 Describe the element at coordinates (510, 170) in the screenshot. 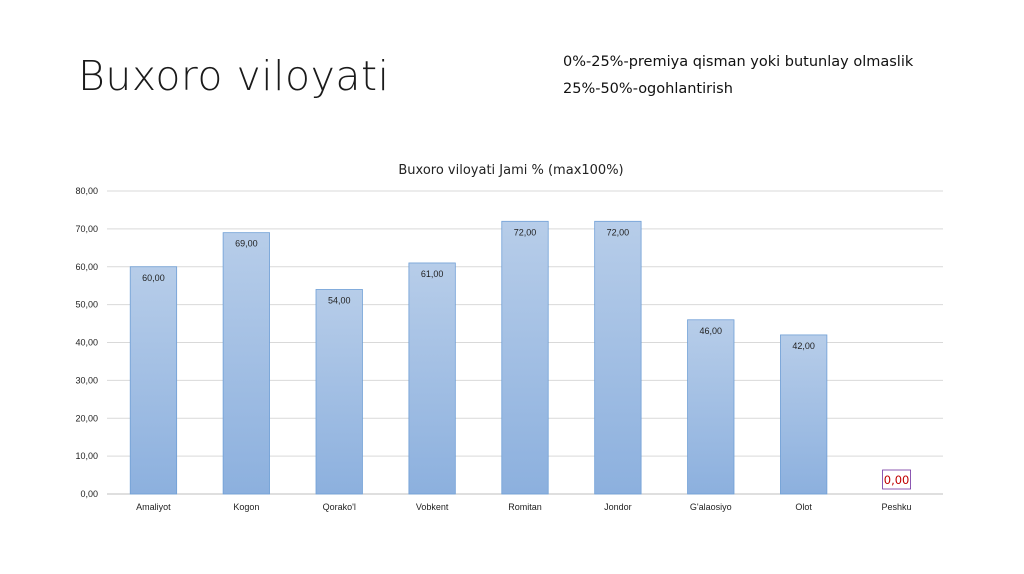

I see `chart-title: Buxoro viloyati Jami % (max100%)` at that location.